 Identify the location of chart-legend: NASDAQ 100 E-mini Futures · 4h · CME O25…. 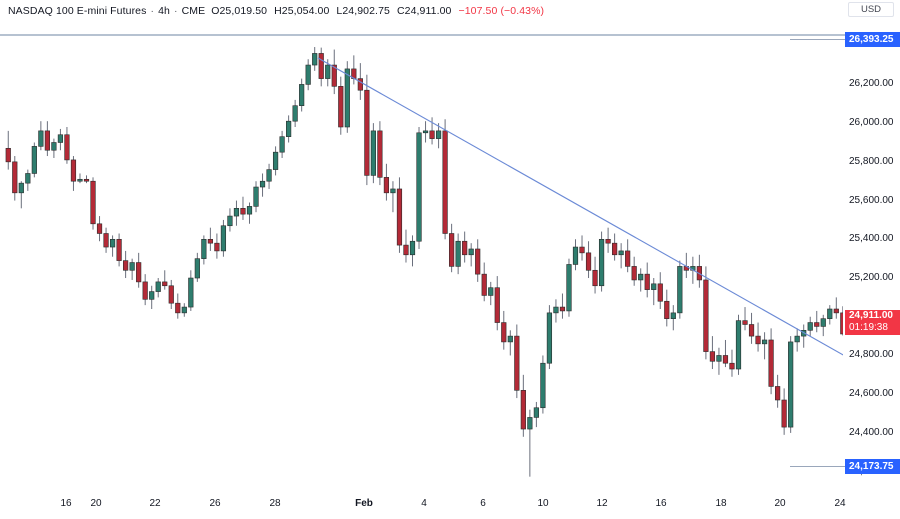
(276, 11).